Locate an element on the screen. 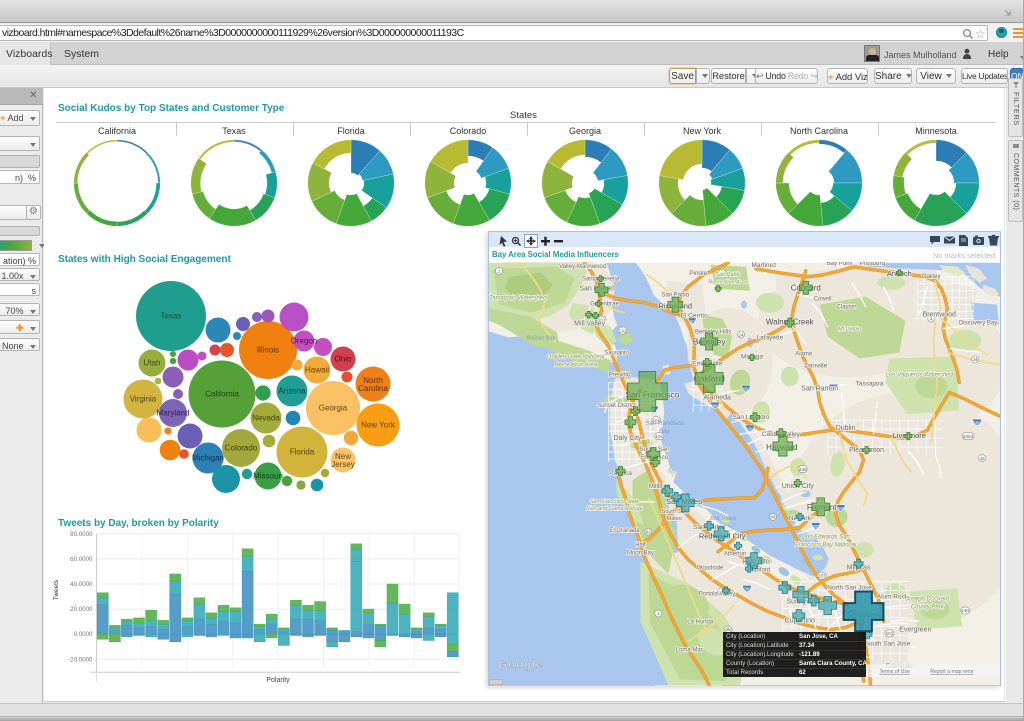 This screenshot has height=721, width=1024. svg-text: Presidio is located at coordinates (620, 375).